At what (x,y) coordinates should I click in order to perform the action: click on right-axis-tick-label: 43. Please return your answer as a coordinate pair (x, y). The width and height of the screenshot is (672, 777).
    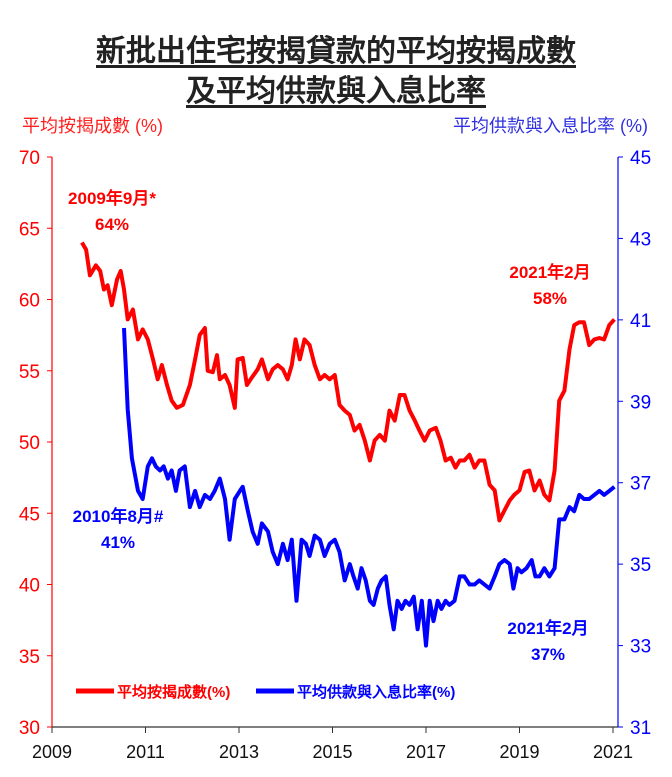
    Looking at the image, I should click on (640, 239).